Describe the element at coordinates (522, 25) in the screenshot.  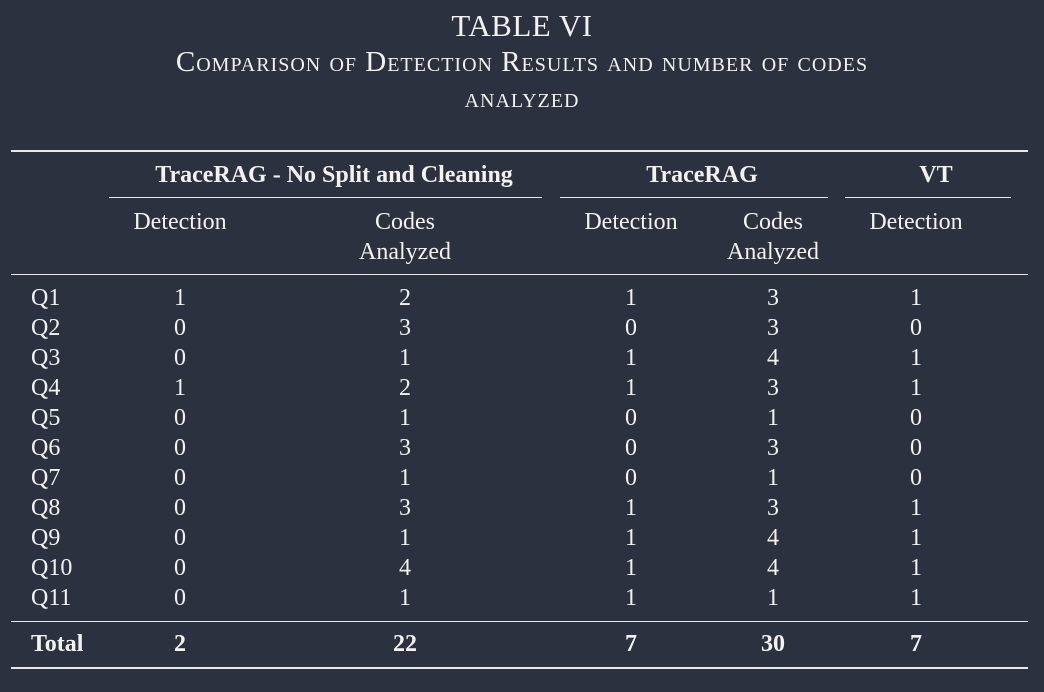
I see `table-caption-number: TABLE VI` at that location.